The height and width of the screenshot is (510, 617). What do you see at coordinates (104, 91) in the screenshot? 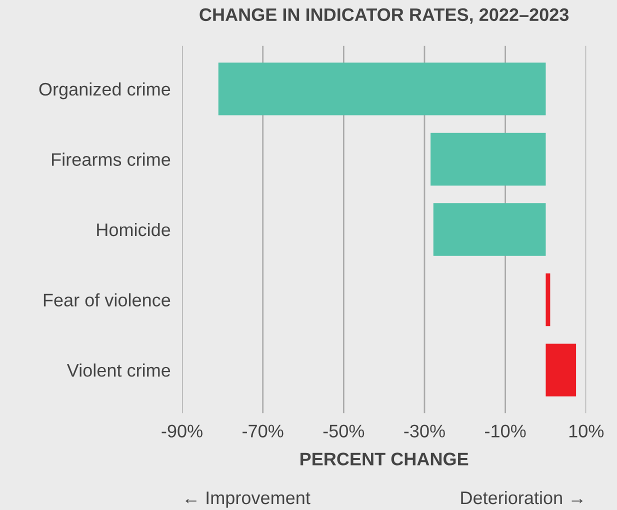
I see `y-tick-label: Organized crime` at bounding box center [104, 91].